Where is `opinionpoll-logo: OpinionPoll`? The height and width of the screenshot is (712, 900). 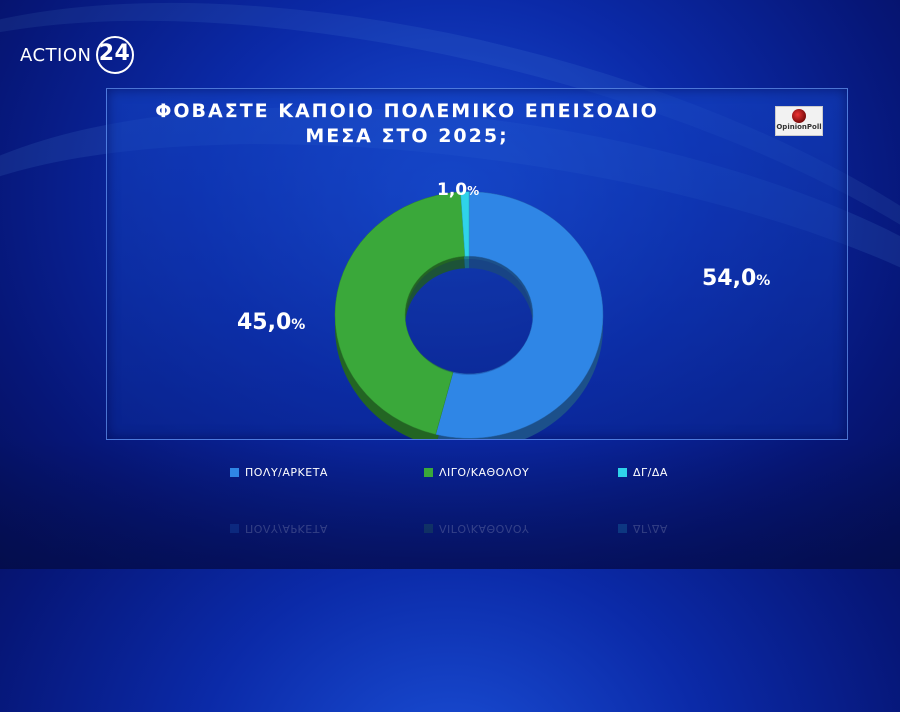
opinionpoll-logo: OpinionPoll is located at coordinates (799, 121).